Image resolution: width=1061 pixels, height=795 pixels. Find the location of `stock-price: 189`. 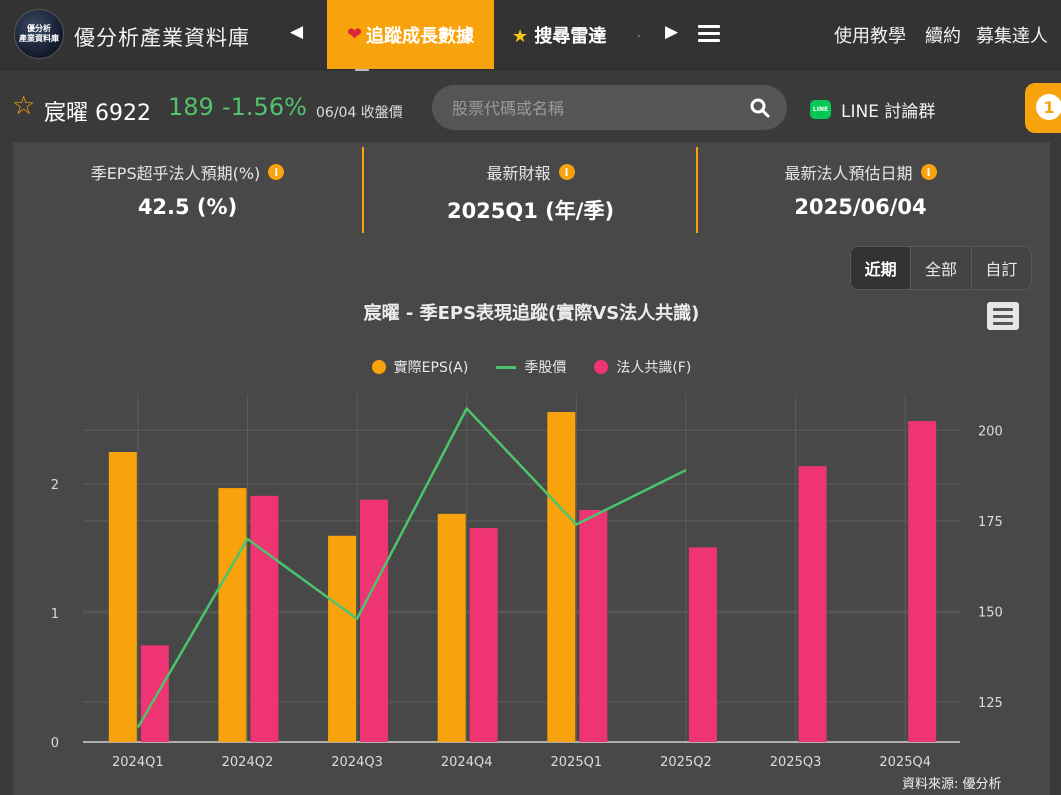

stock-price: 189 is located at coordinates (191, 107).